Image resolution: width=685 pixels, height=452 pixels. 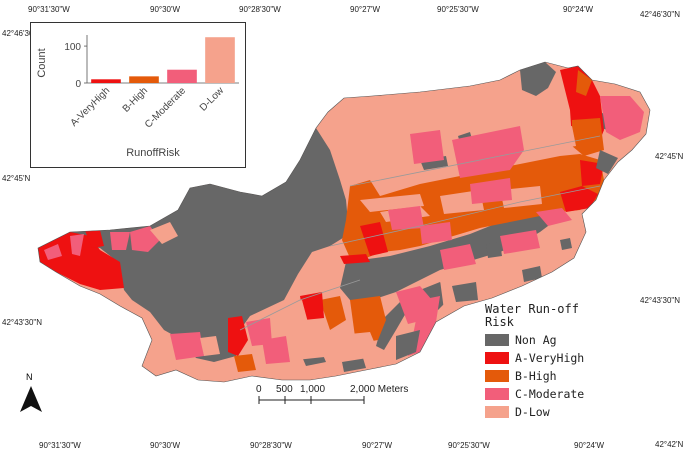 I want to click on x-tick-label: A-VeryHigh, so click(x=91, y=107).